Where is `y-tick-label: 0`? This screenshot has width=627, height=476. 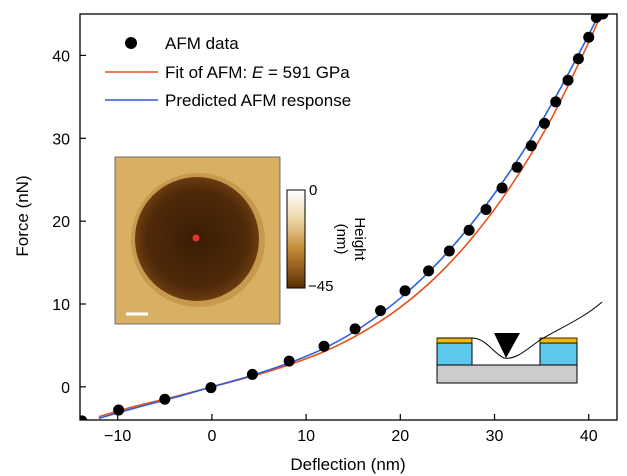 y-tick-label: 0 is located at coordinates (65, 388).